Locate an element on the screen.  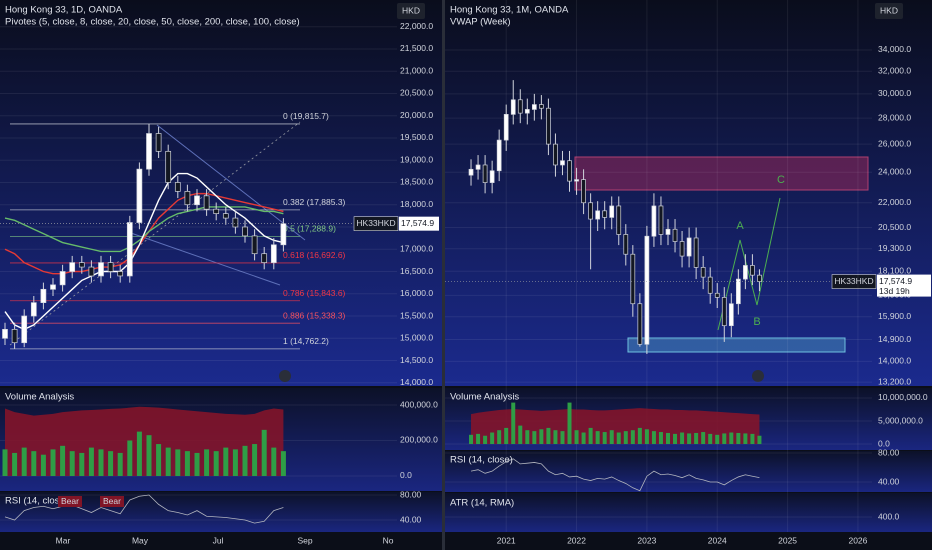
symbol-label: HK33HKD is located at coordinates (375, 223).